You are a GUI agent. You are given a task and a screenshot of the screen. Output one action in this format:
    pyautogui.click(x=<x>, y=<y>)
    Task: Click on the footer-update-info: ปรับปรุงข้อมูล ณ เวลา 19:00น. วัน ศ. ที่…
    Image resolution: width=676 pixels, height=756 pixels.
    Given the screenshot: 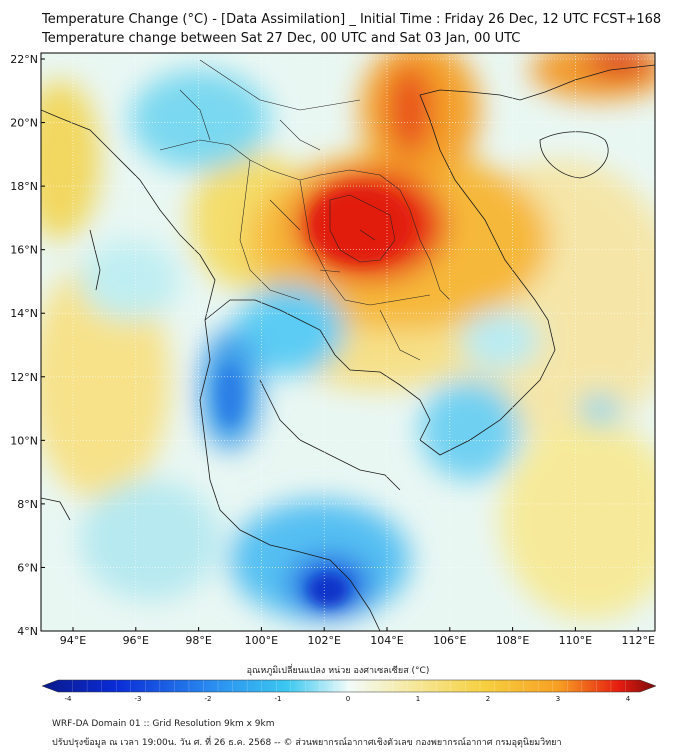 What is the action you would take?
    pyautogui.click(x=307, y=743)
    